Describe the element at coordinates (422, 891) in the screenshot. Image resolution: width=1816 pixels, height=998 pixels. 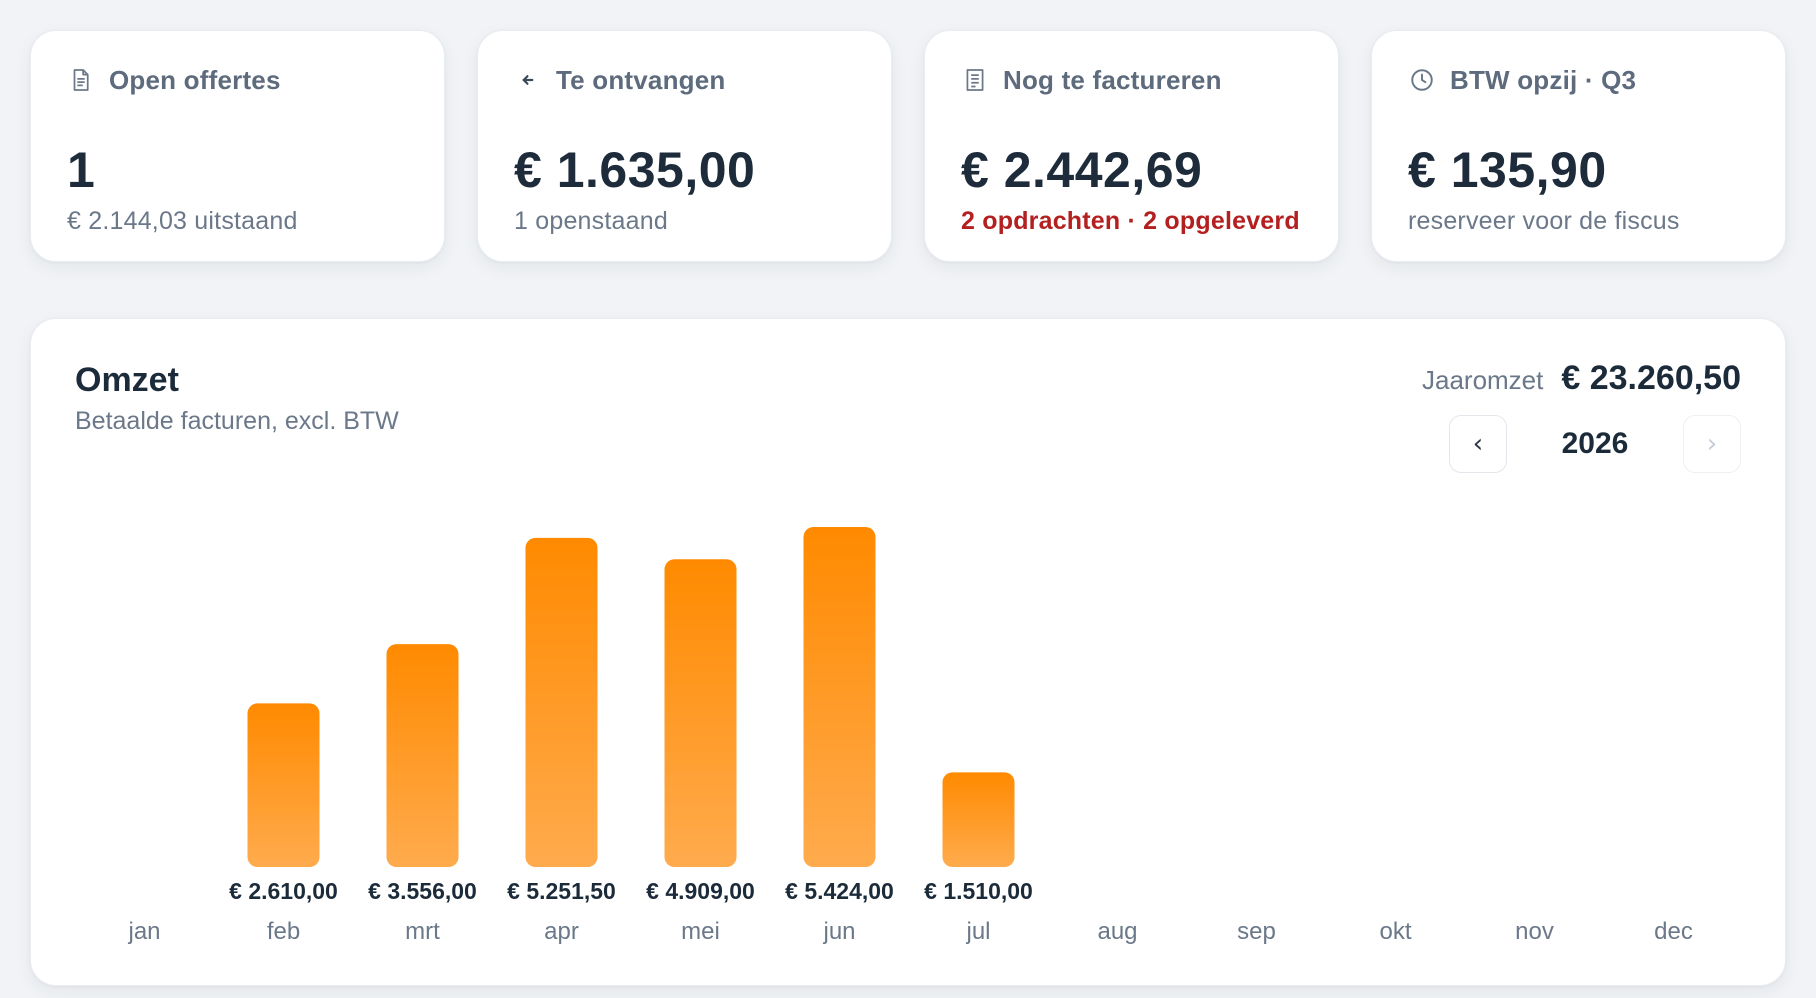
I see `bar-value-label: € 3.556,00` at that location.